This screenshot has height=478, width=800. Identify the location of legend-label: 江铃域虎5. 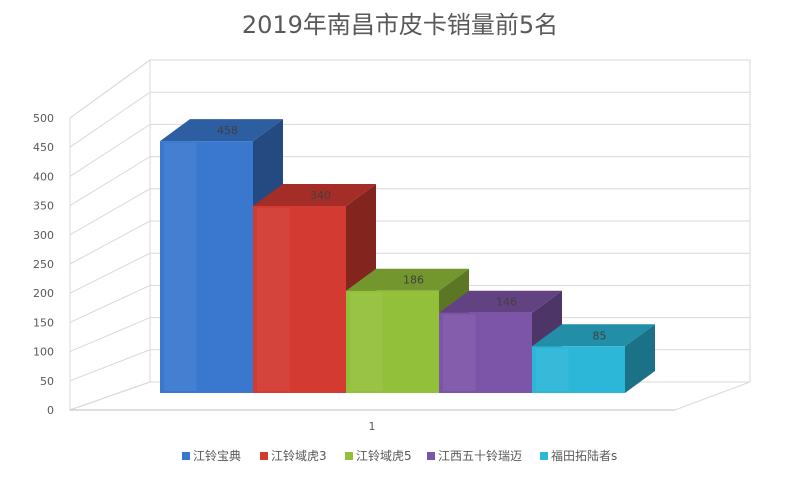
(384, 455).